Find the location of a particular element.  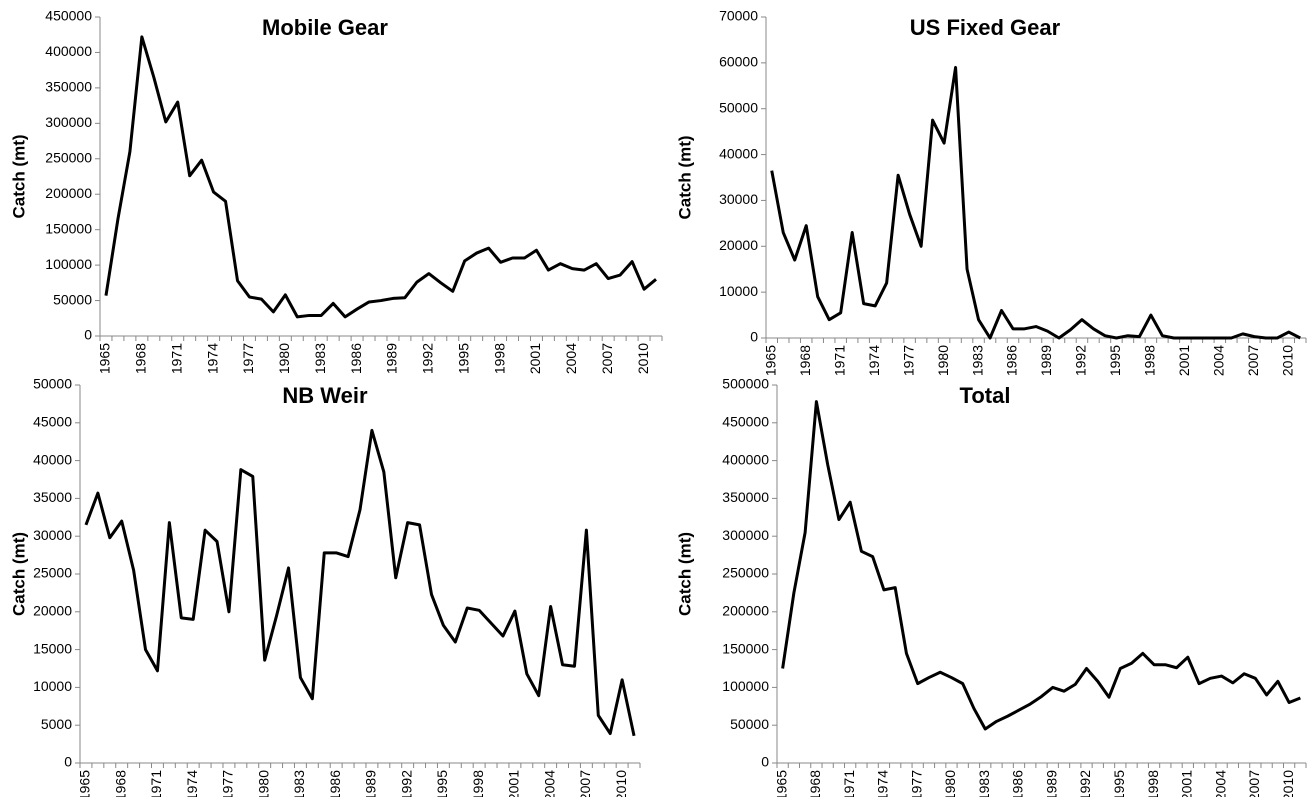

y-tick-label: 45000 is located at coordinates (52, 422).